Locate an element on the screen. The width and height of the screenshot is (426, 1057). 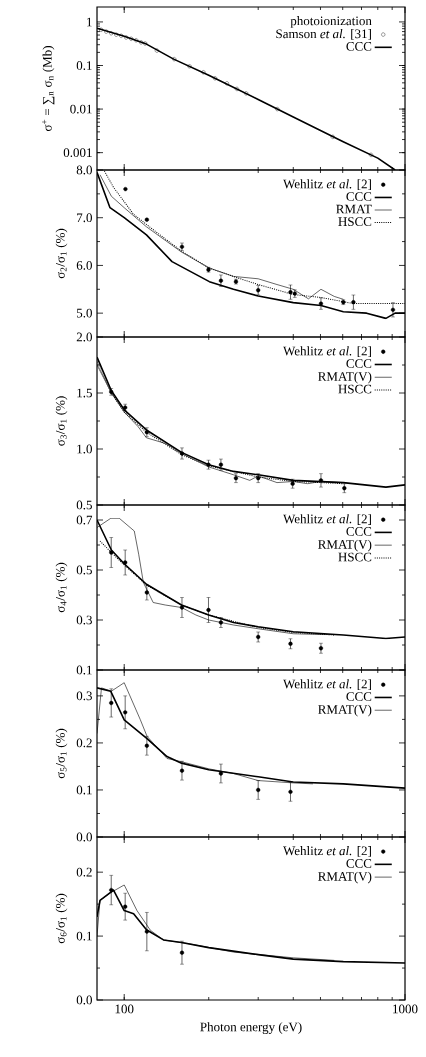
y-tick-label: 0.7 is located at coordinates (84, 520).